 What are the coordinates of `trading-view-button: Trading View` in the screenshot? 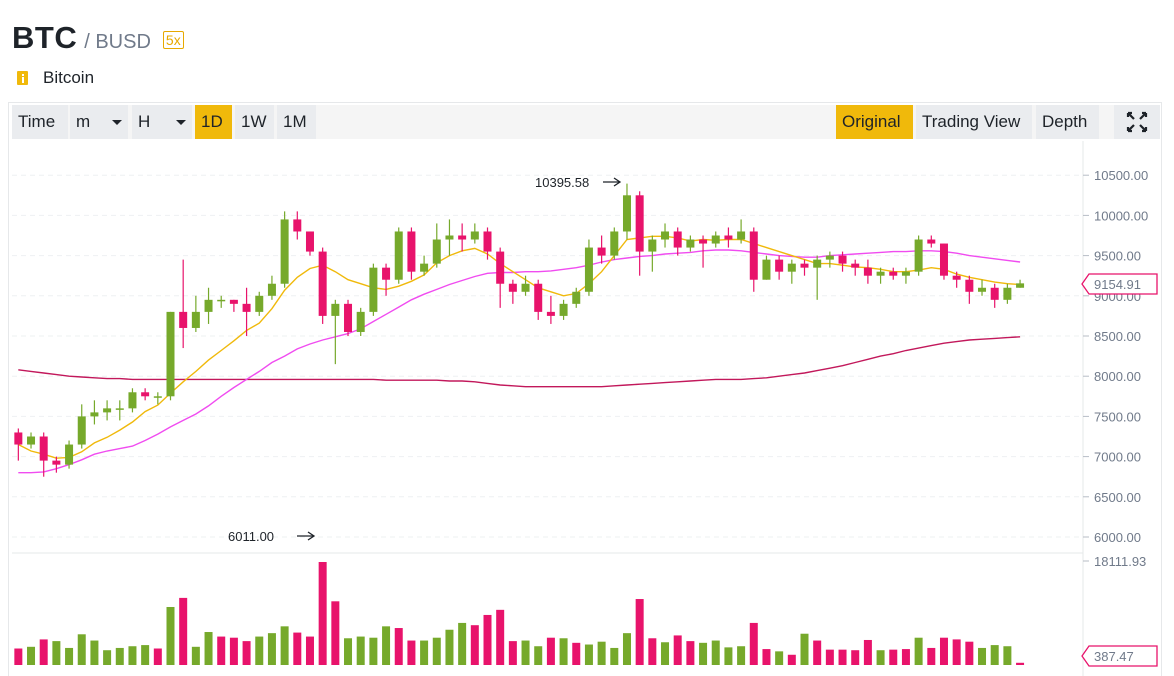 It's located at (974, 122).